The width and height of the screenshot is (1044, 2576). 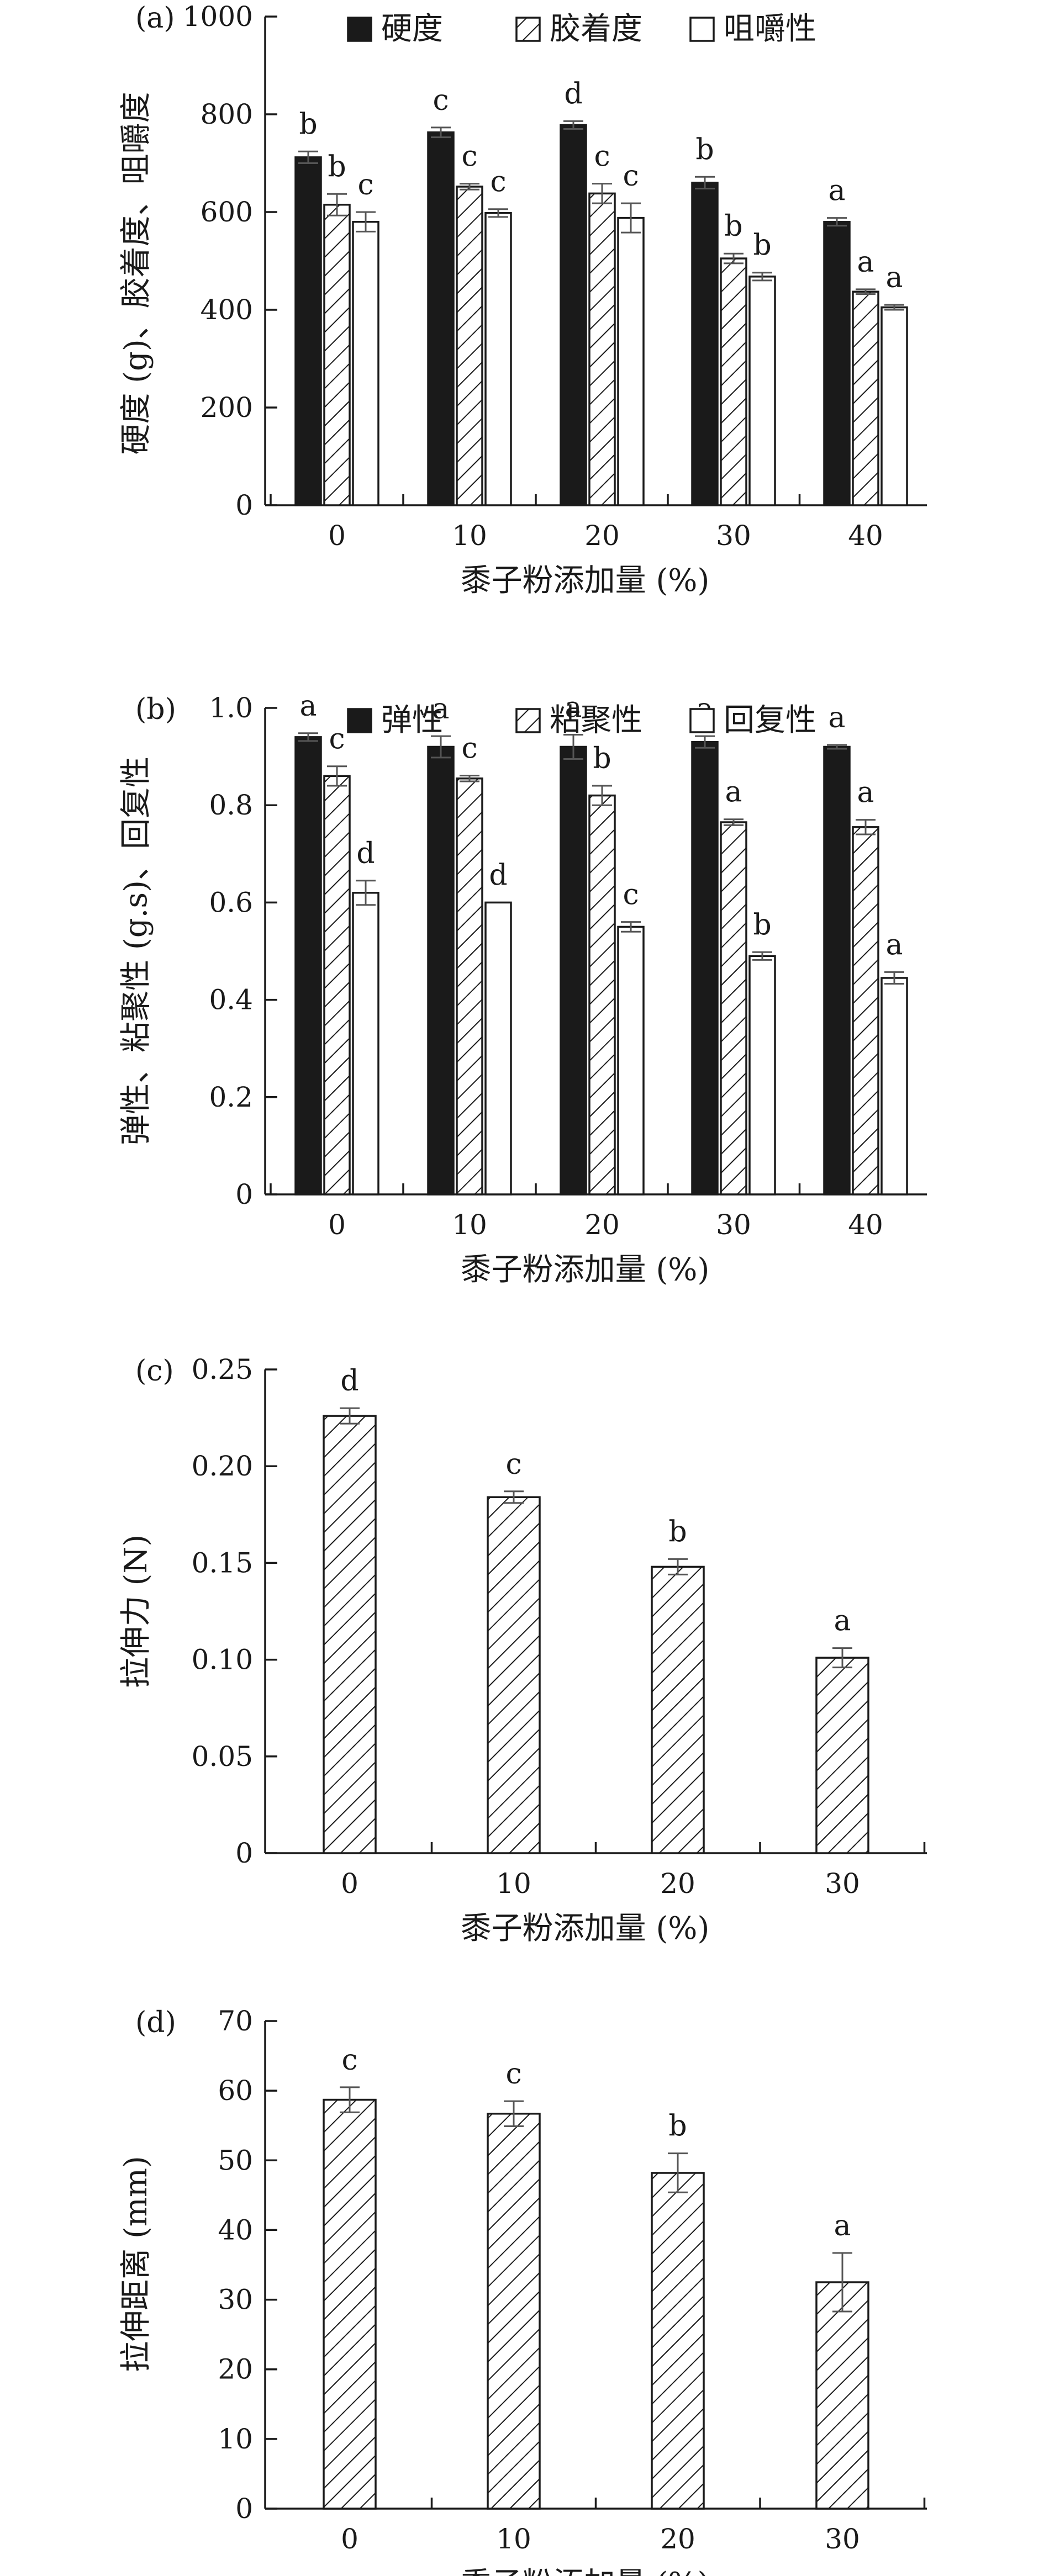 I want to click on y-tick-label: 400, so click(x=227, y=310).